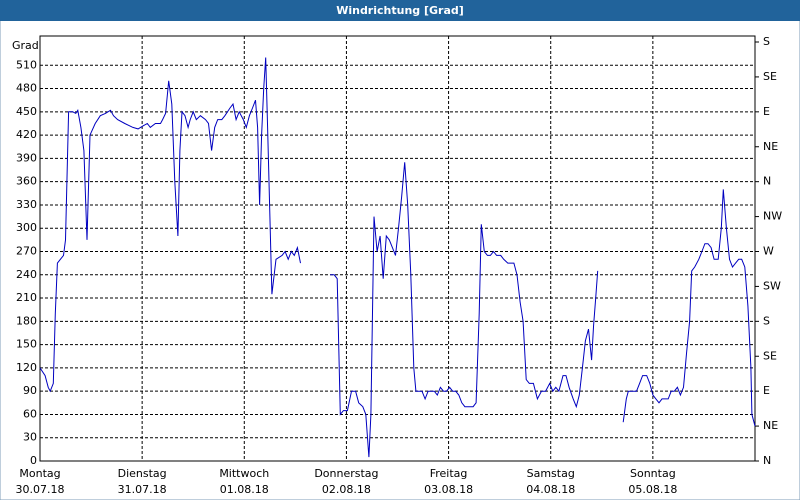 This screenshot has height=504, width=800. Describe the element at coordinates (26, 297) in the screenshot. I see `y-tick-label: 210` at that location.